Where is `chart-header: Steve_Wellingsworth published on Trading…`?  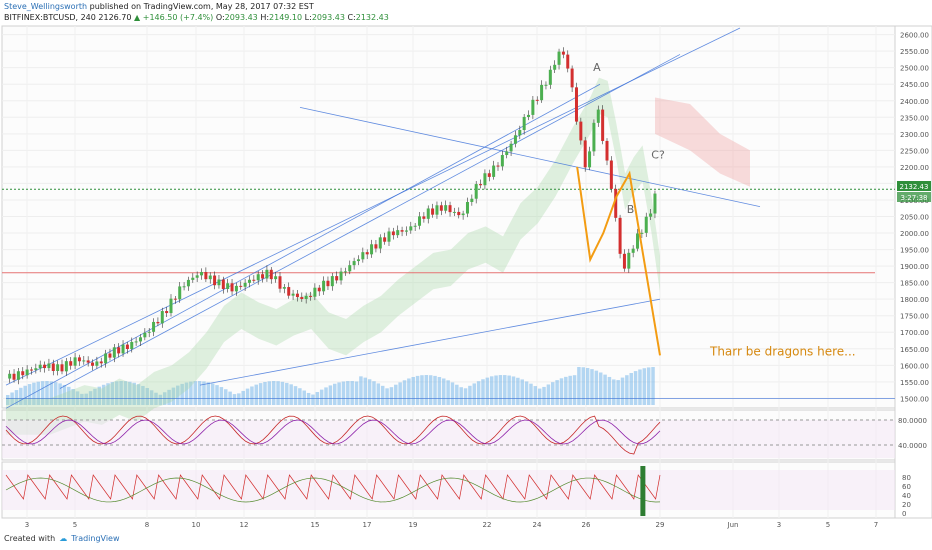
chart-header: Steve_Wellingsworth published on Trading… is located at coordinates (466, 13).